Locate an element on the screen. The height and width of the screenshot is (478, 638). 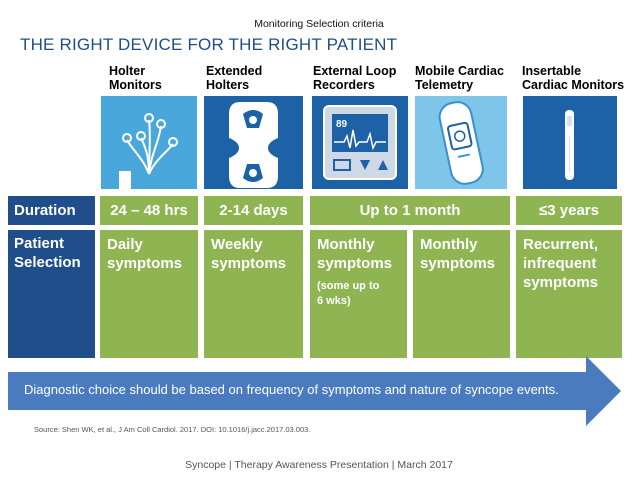
patient-holter-text: Daily symptoms is located at coordinates (145, 254).